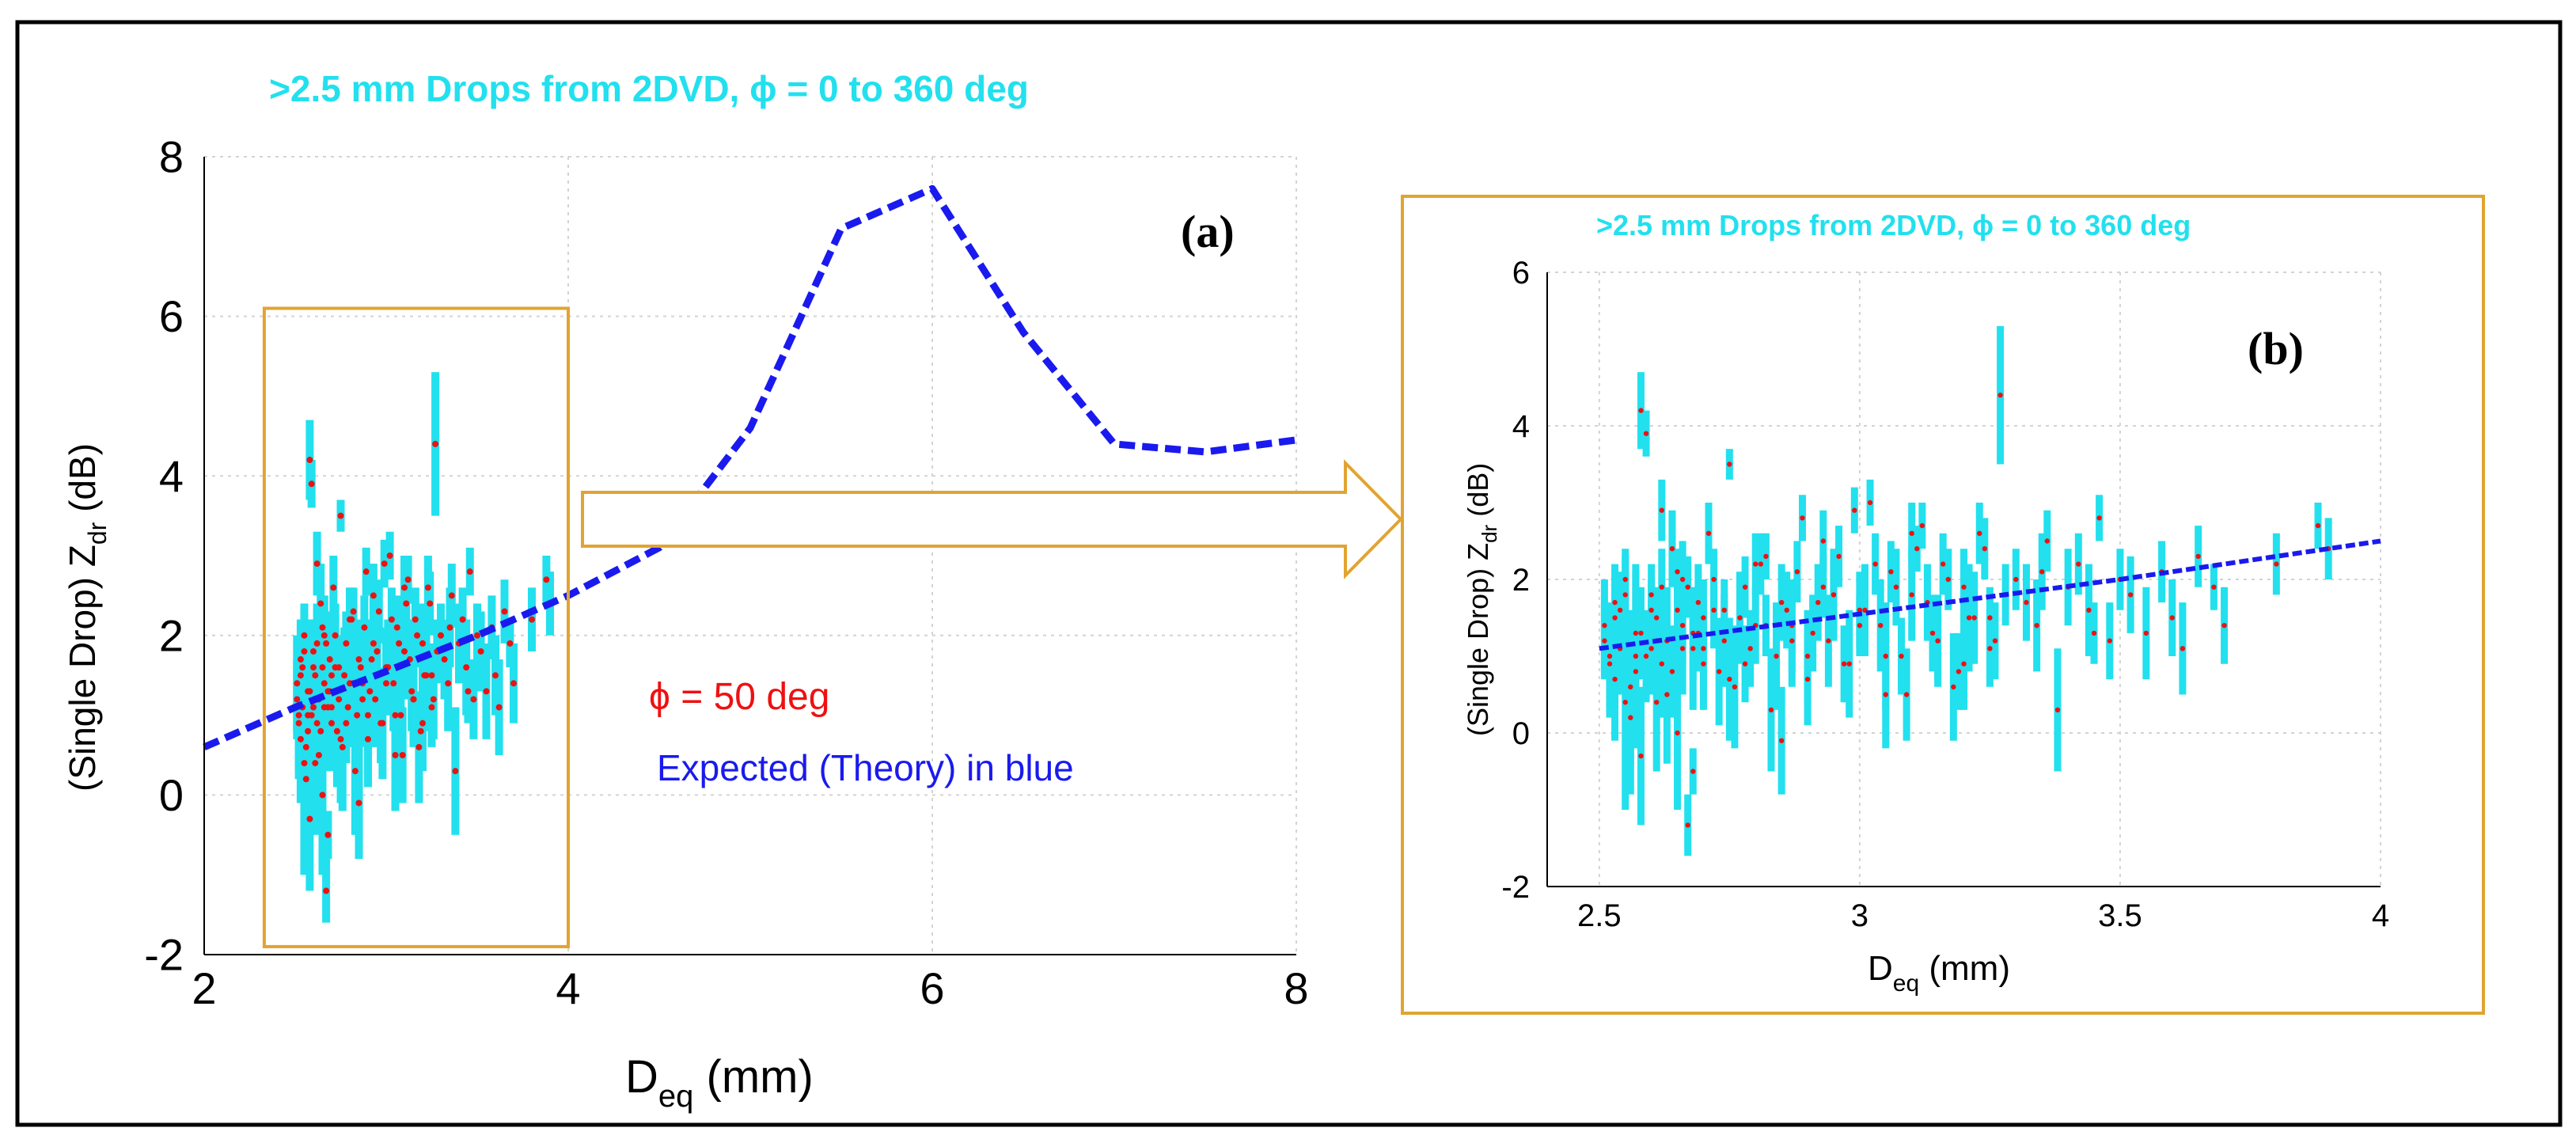  Describe the element at coordinates (1521, 427) in the screenshot. I see `y-tick-label: 4` at that location.